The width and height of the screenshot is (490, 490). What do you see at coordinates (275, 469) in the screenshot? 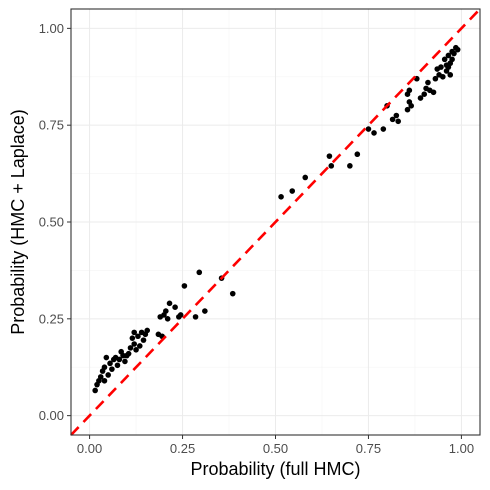
I see `x-axis-title: Probability (full HMC)` at bounding box center [275, 469].